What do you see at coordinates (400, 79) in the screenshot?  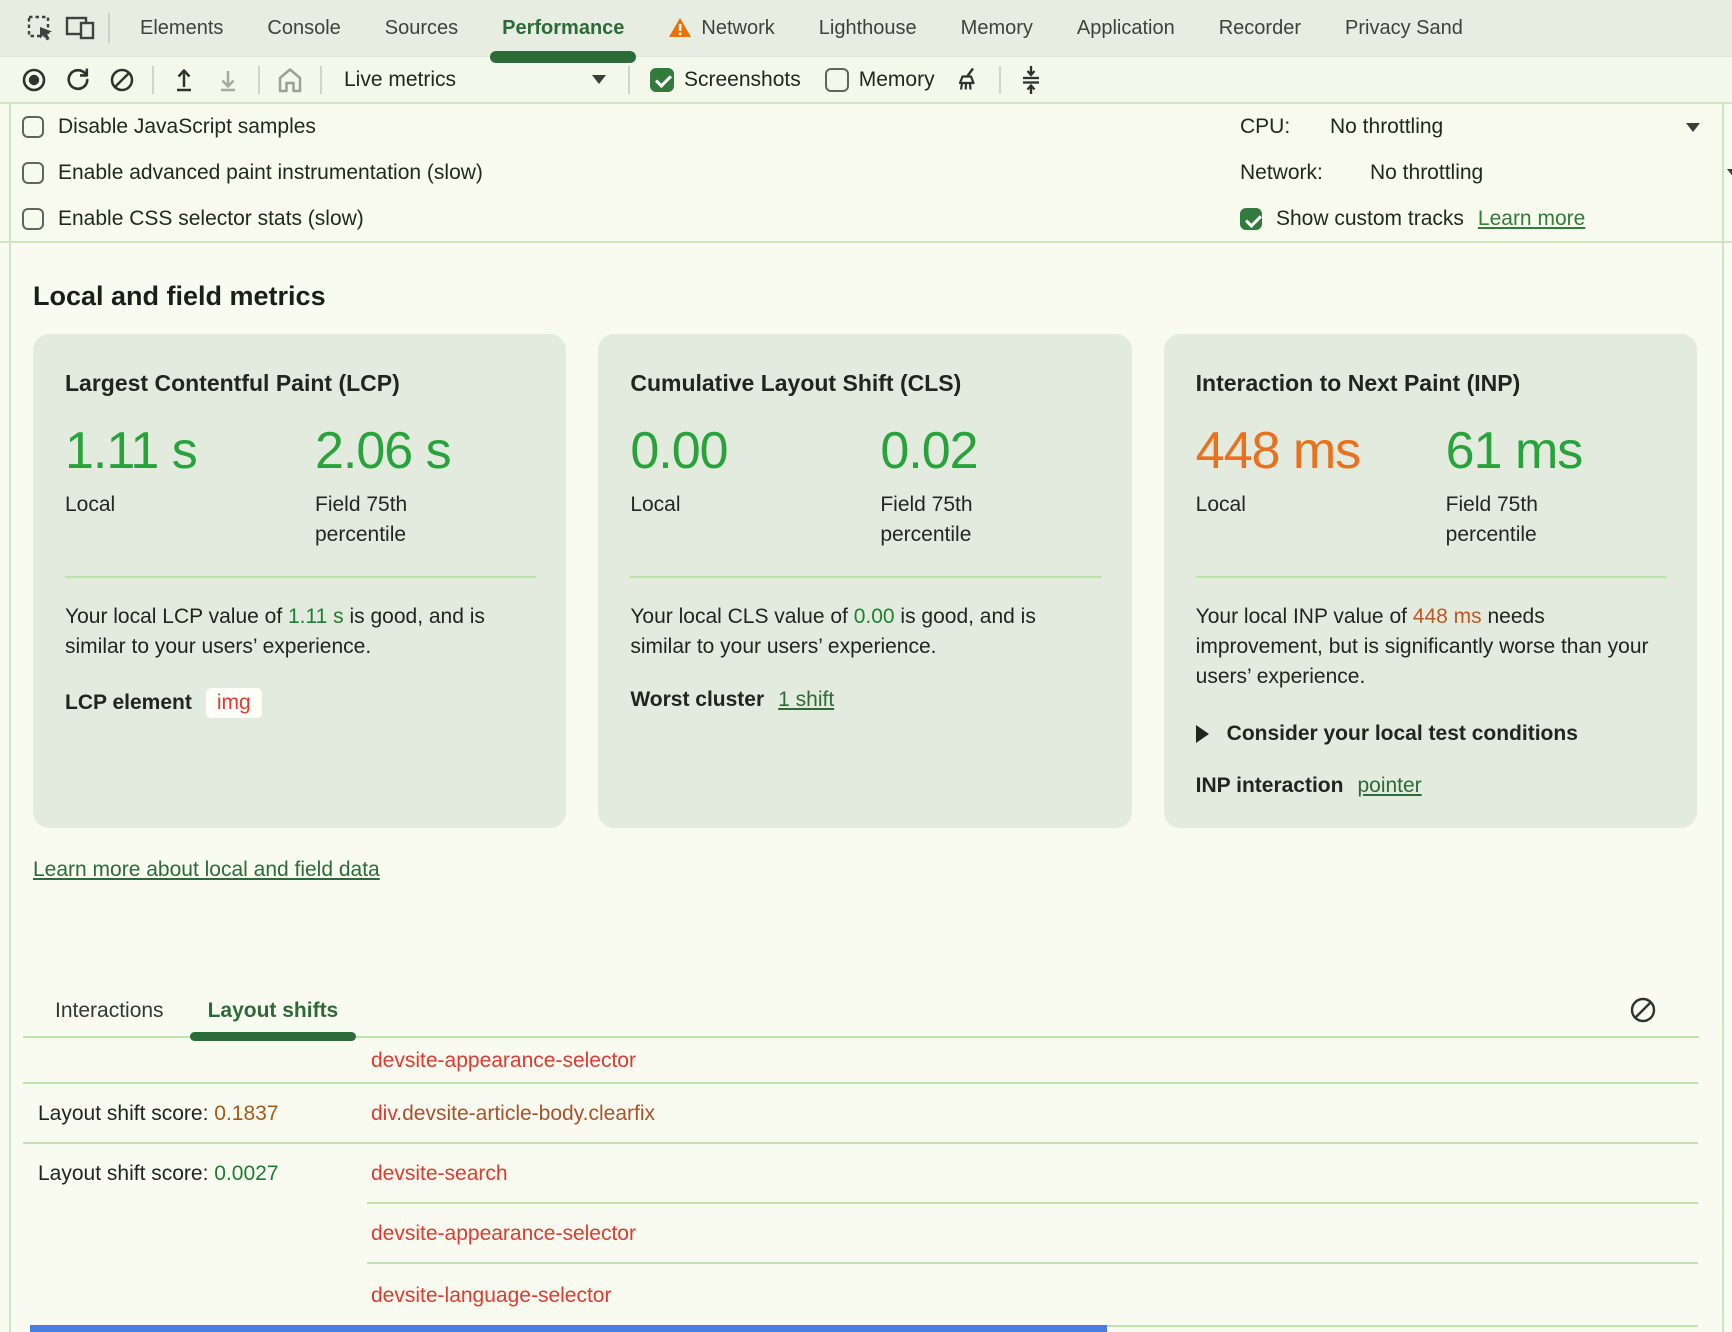 I see `view-select-value: Live metrics` at bounding box center [400, 79].